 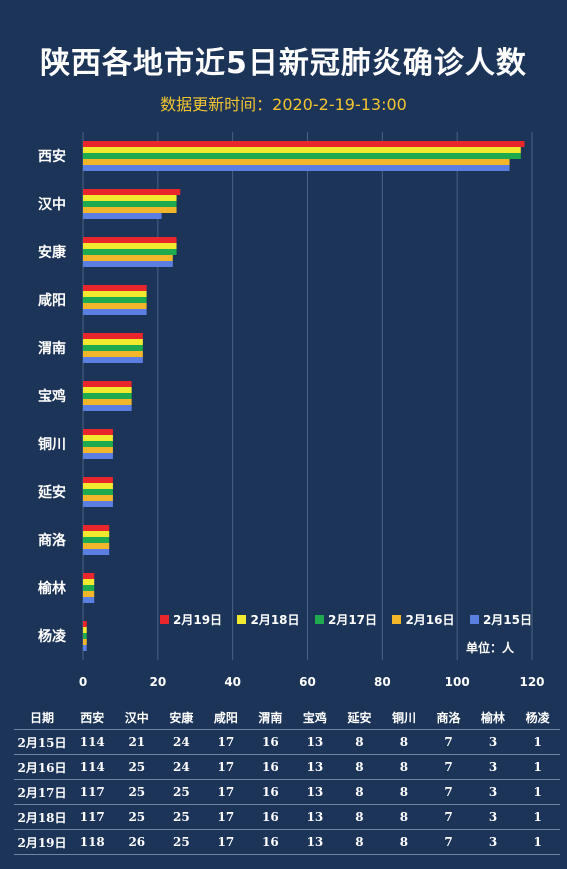 I want to click on table-date-cell: 2月18日, so click(x=42, y=817).